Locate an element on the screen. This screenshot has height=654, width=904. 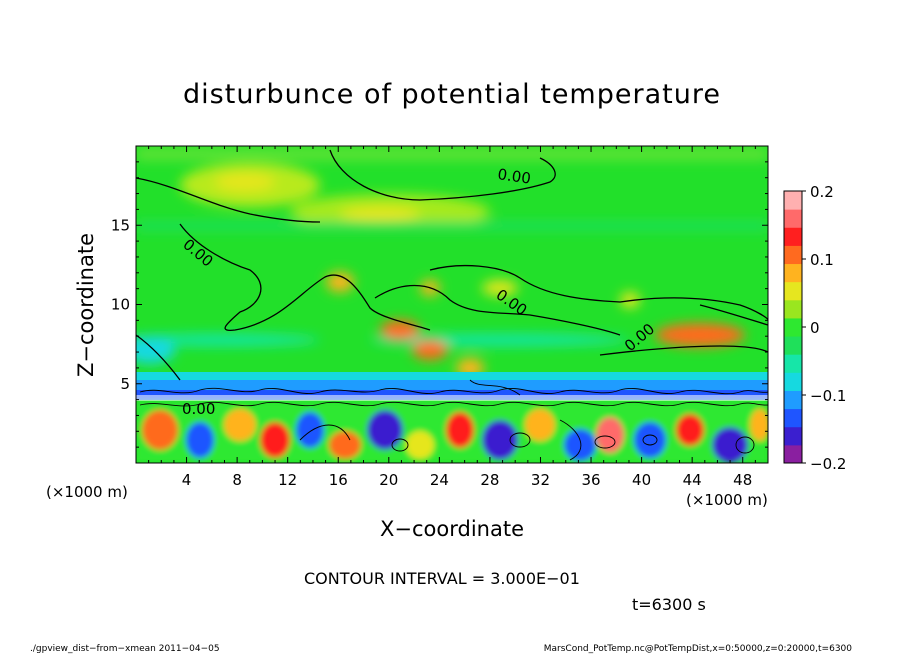
contour-interval-text: CONTOUR INTERVAL = 3.000E−01 is located at coordinates (442, 578).